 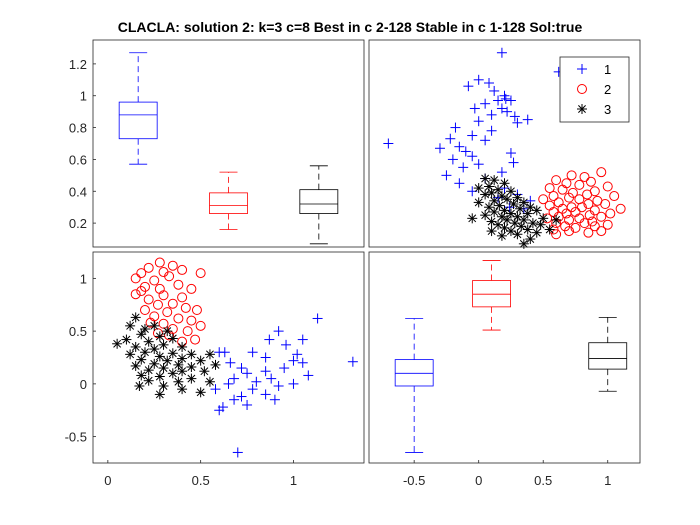 What do you see at coordinates (414, 480) in the screenshot?
I see `x-tick-label: -0.5` at bounding box center [414, 480].